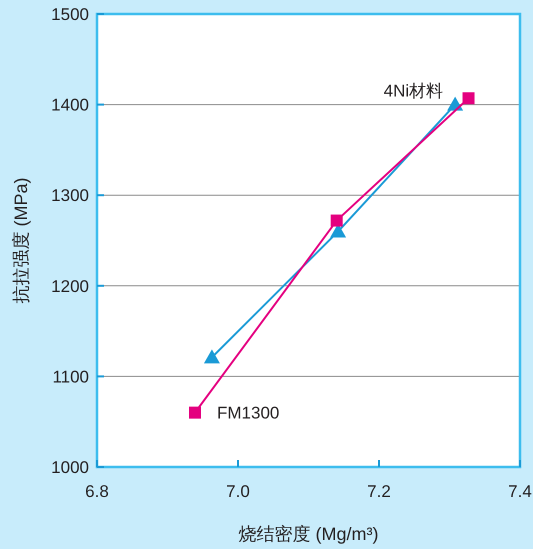  Describe the element at coordinates (248, 413) in the screenshot. I see `annotation: FM1300` at that location.